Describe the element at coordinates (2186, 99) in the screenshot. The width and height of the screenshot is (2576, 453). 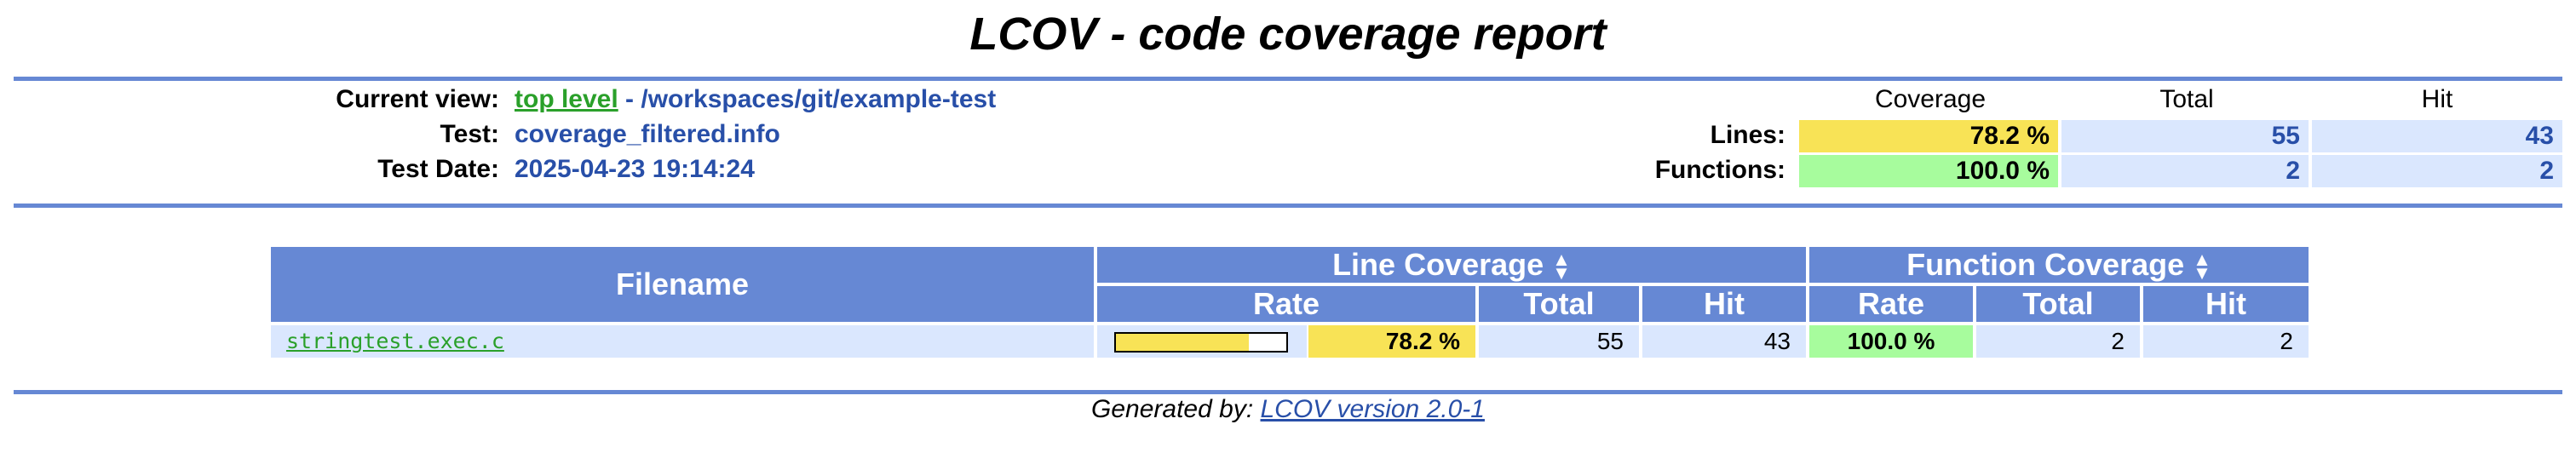
I see `summary-total-header: Total` at that location.